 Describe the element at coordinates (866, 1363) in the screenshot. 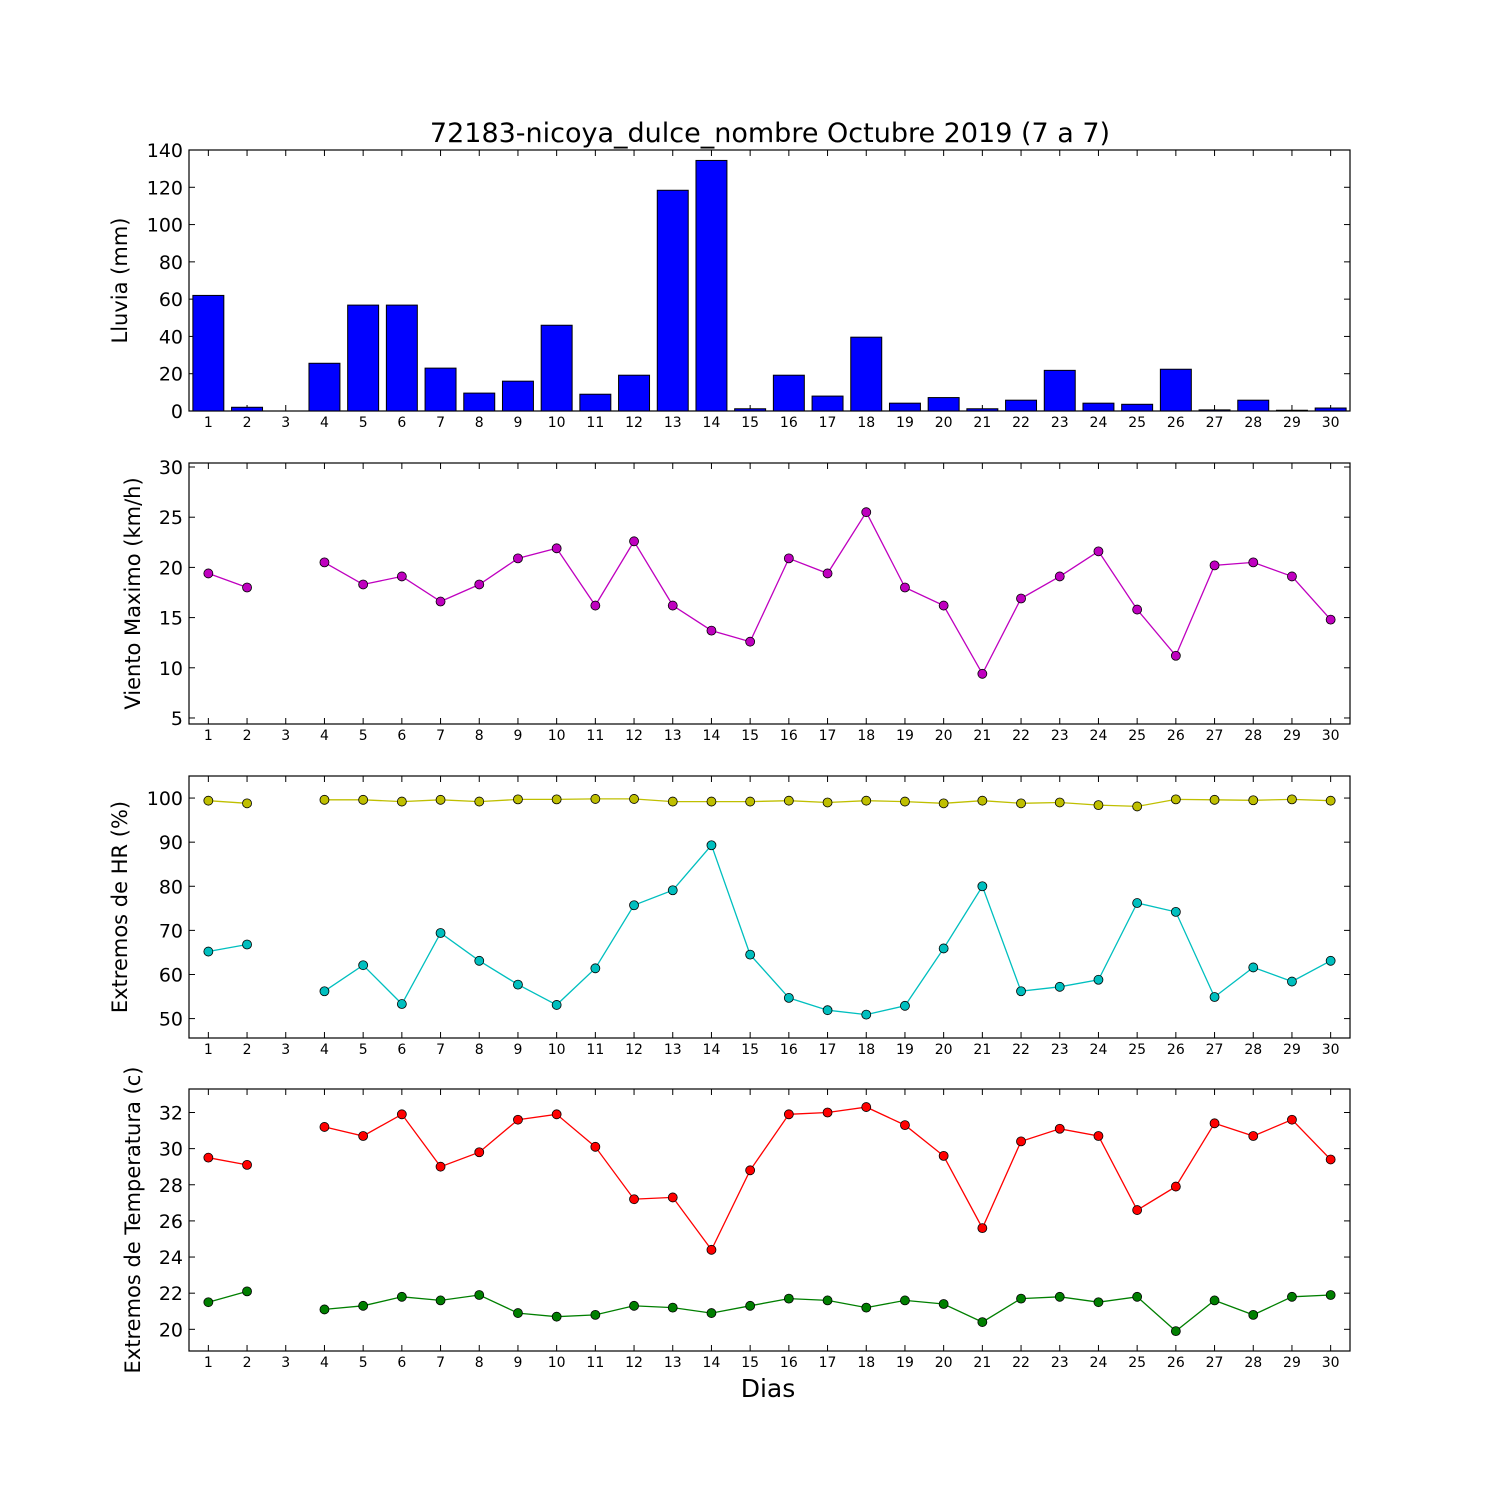

I see `temperature-xtick-label: 18` at that location.